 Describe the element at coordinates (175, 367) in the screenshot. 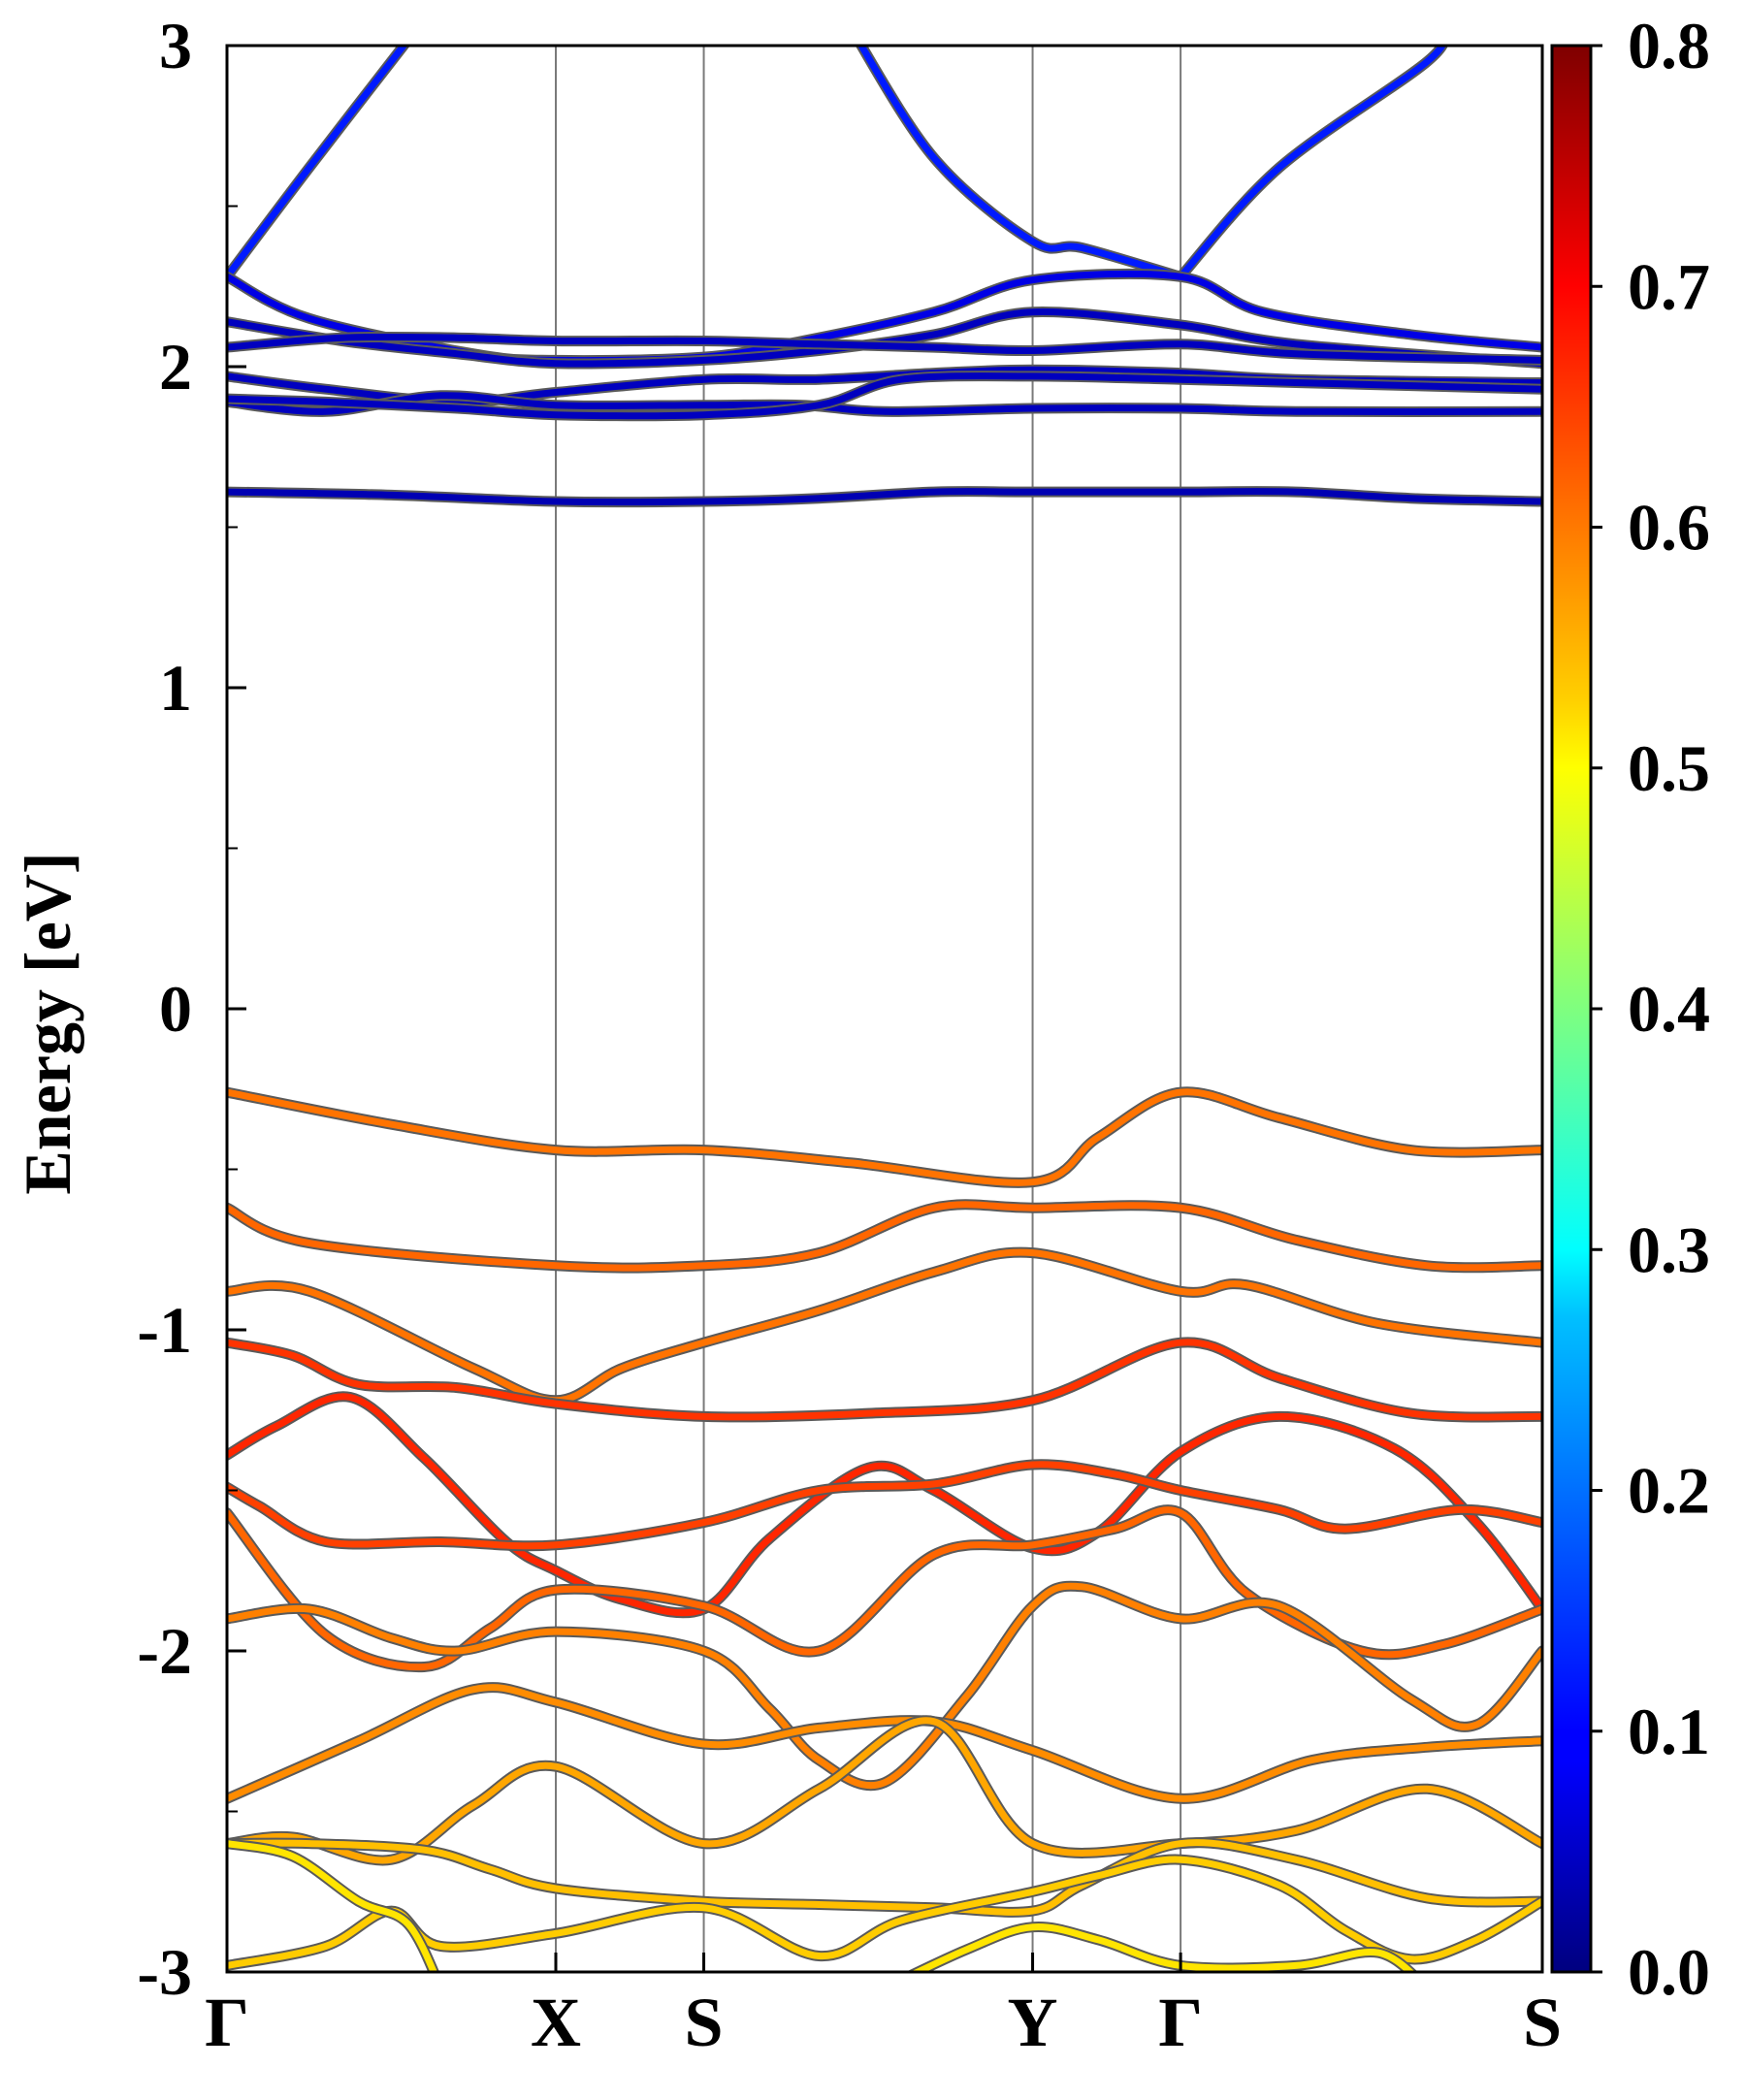

I see `y-tick-label: 2` at that location.